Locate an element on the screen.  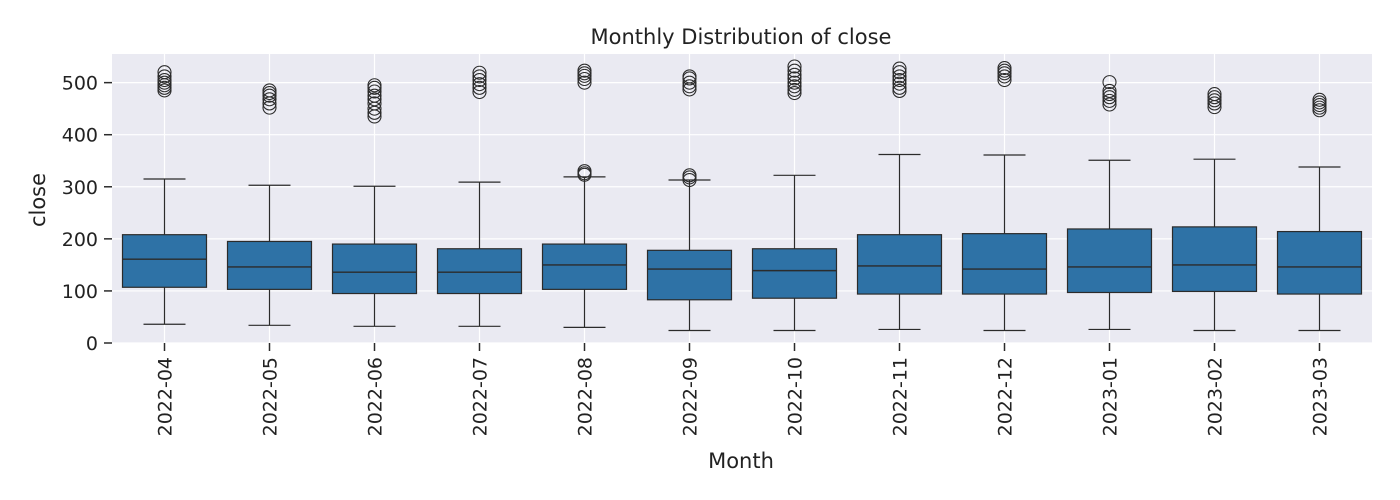
y-tick-label: 400 is located at coordinates (80, 136).